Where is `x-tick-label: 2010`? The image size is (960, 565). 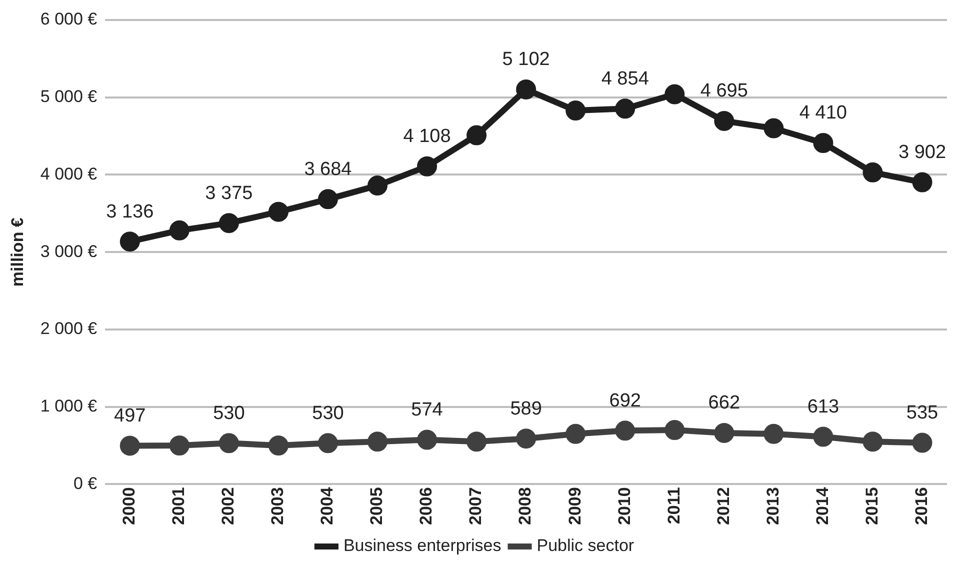
x-tick-label: 2010 is located at coordinates (624, 506).